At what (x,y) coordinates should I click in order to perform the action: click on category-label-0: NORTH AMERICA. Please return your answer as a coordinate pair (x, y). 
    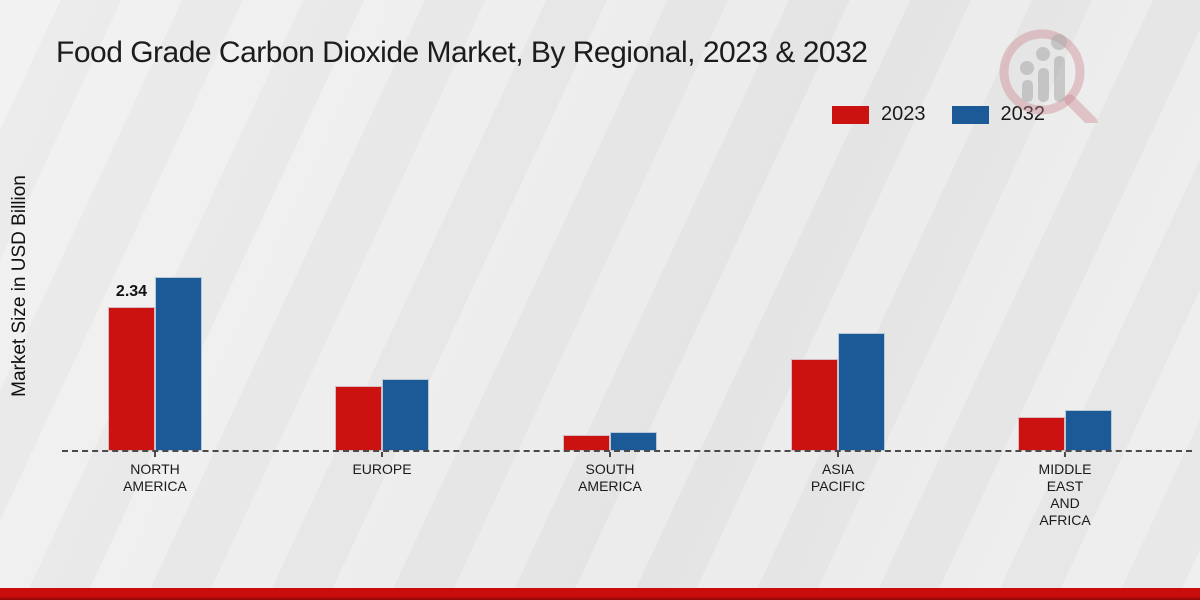
    Looking at the image, I should click on (155, 477).